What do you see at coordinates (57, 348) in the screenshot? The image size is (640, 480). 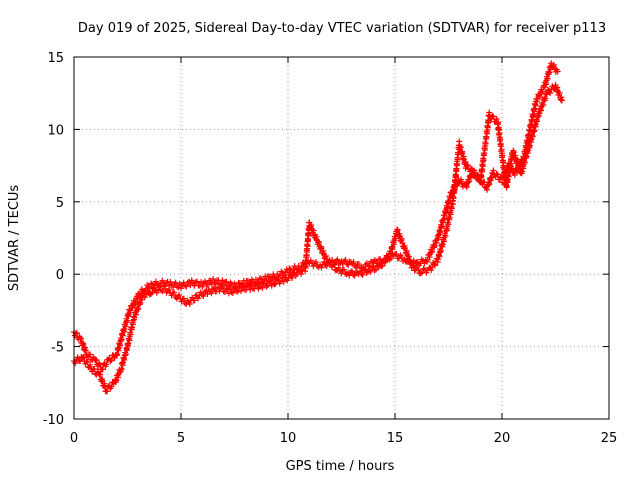 I see `y-tick-label: -5` at bounding box center [57, 348].